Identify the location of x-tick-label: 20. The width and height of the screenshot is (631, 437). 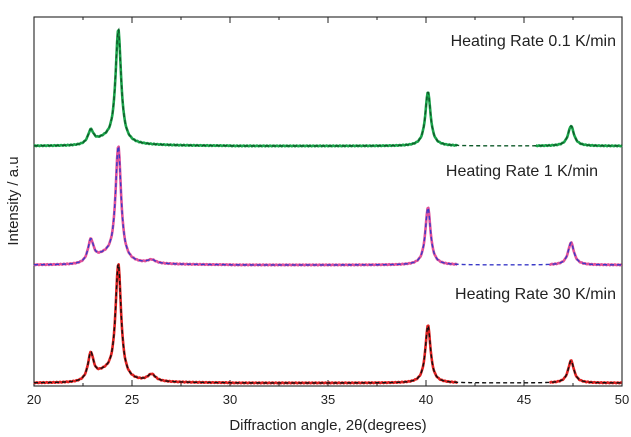
(34, 399).